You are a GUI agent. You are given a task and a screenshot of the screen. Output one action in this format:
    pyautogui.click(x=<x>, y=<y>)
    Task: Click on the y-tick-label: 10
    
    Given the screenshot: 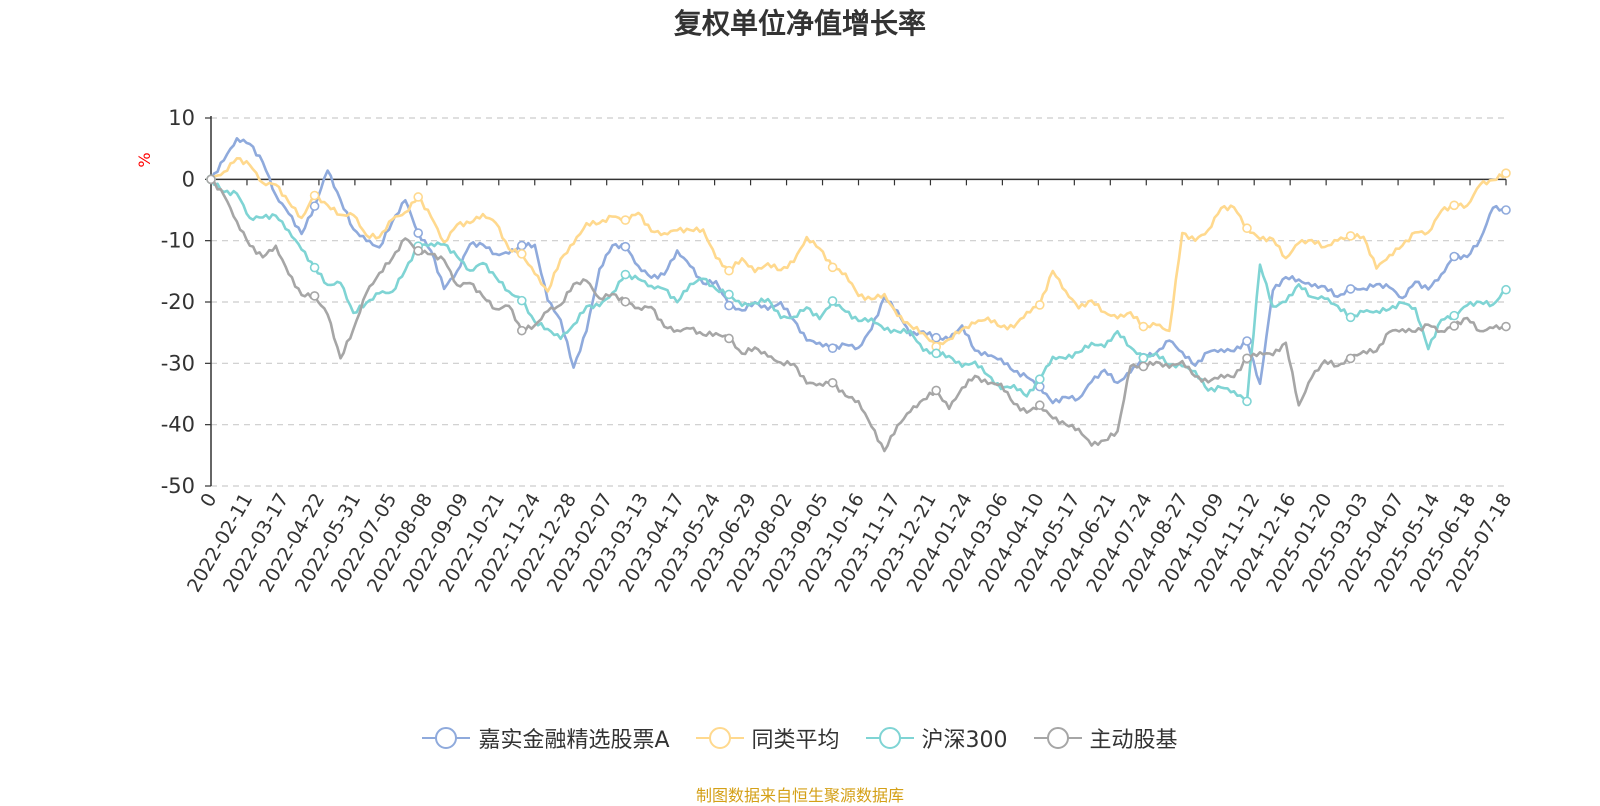 What is the action you would take?
    pyautogui.click(x=181, y=118)
    